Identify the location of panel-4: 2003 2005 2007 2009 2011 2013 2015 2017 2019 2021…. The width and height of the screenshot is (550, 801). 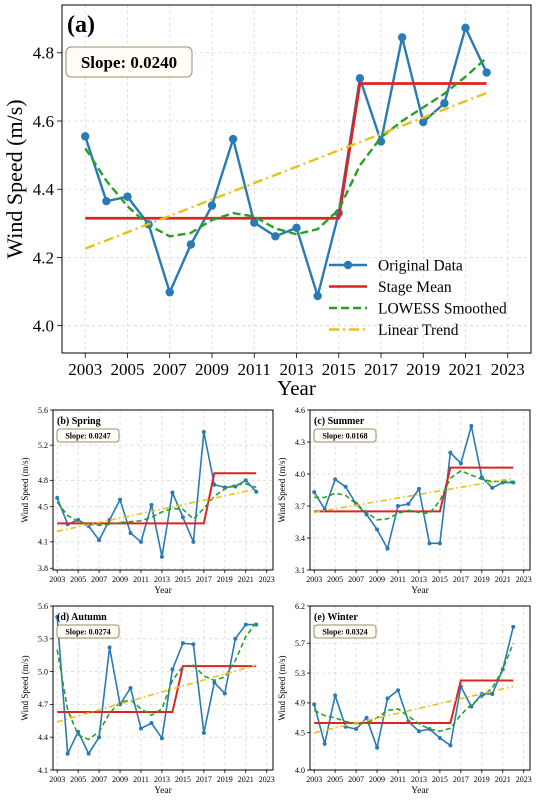
(404, 699).